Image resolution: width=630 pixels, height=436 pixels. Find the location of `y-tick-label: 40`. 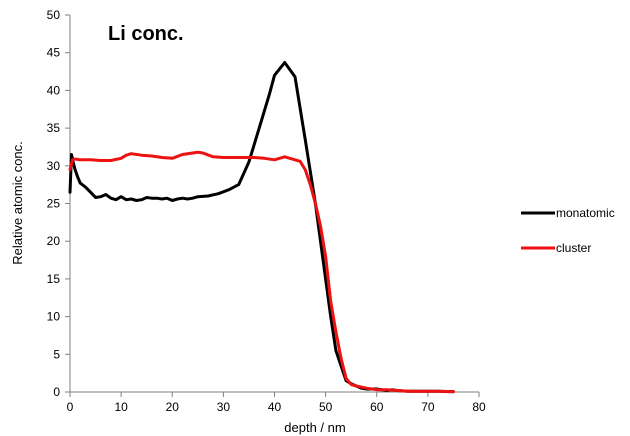

y-tick-label: 40 is located at coordinates (54, 90).